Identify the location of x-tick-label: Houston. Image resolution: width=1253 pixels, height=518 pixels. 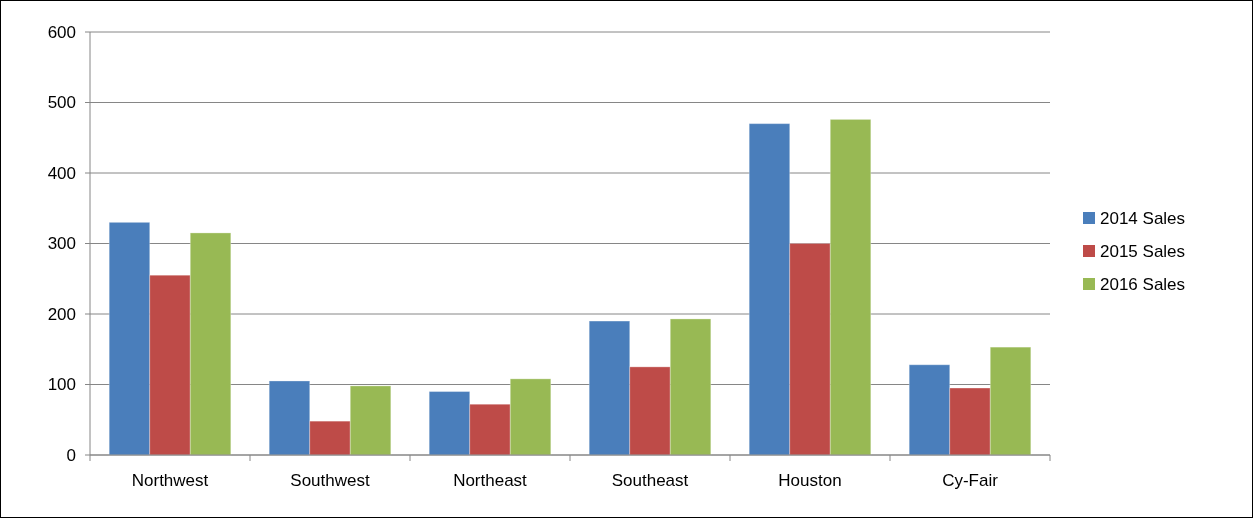
(810, 480).